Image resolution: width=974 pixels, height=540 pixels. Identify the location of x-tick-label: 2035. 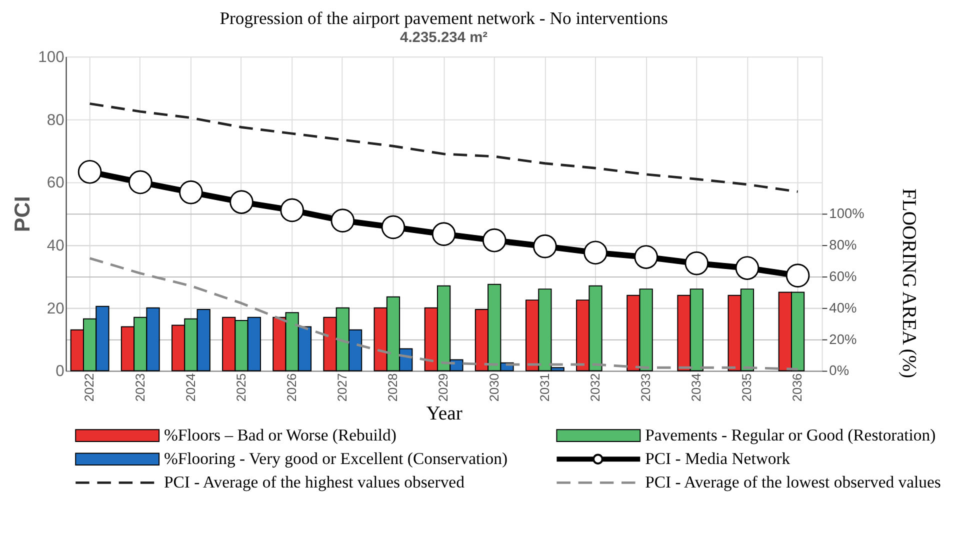
(746, 387).